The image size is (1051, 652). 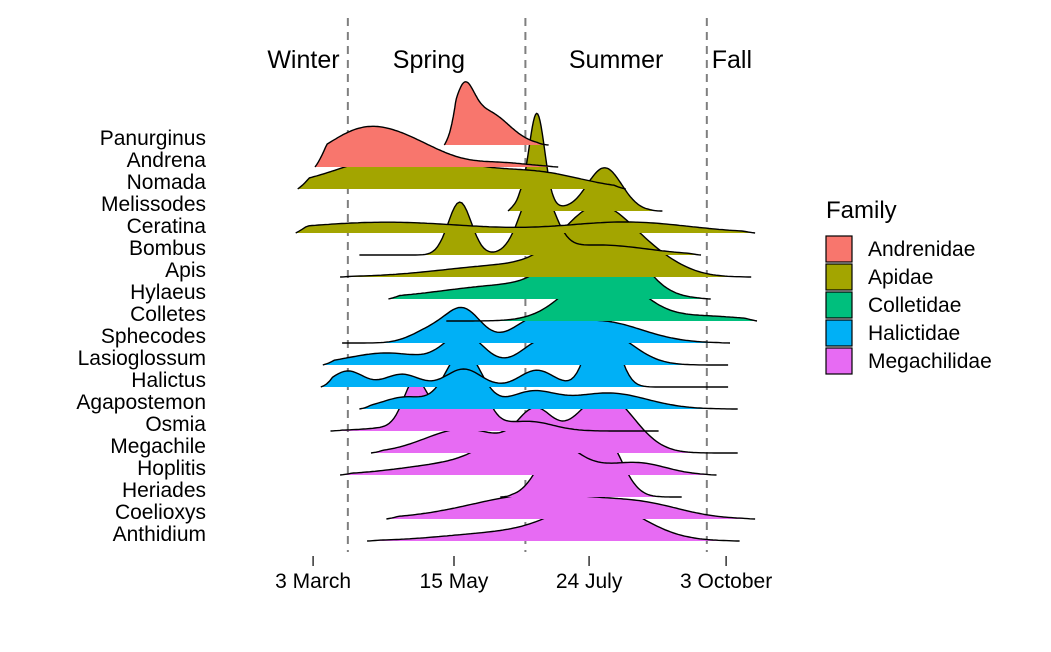 What do you see at coordinates (839, 361) in the screenshot?
I see `legend-swatch-megachilidae` at bounding box center [839, 361].